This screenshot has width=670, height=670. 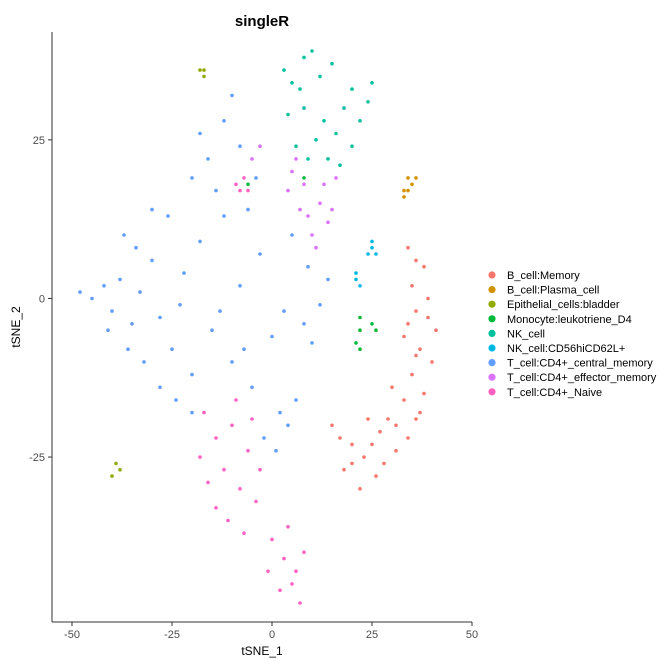 What do you see at coordinates (16, 327) in the screenshot?
I see `y-axis-label: tSNE_2` at bounding box center [16, 327].